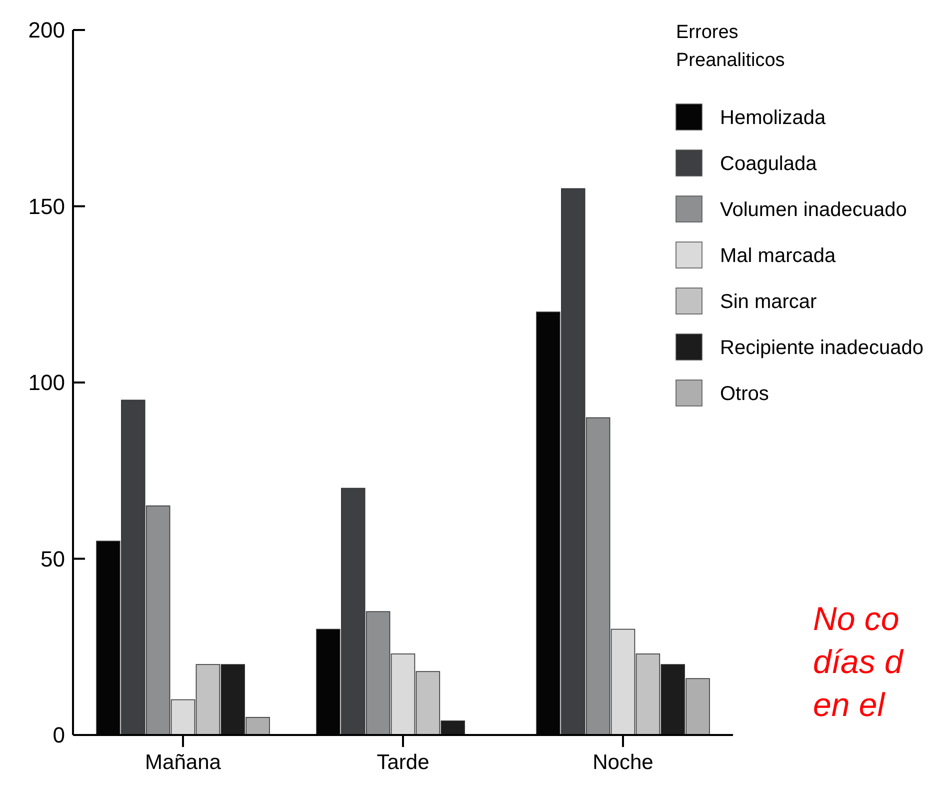  Describe the element at coordinates (773, 118) in the screenshot. I see `legend-label: Hemolizada` at that location.